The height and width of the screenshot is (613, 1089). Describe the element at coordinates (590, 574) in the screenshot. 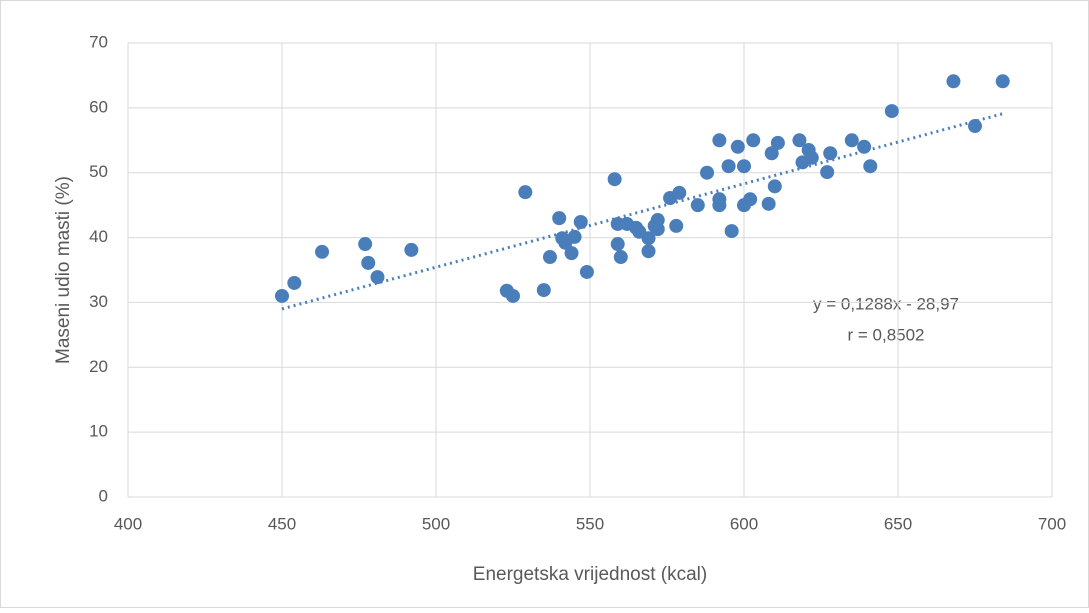

I see `x-axis-title: Energetska vrijednost (kcal)` at that location.